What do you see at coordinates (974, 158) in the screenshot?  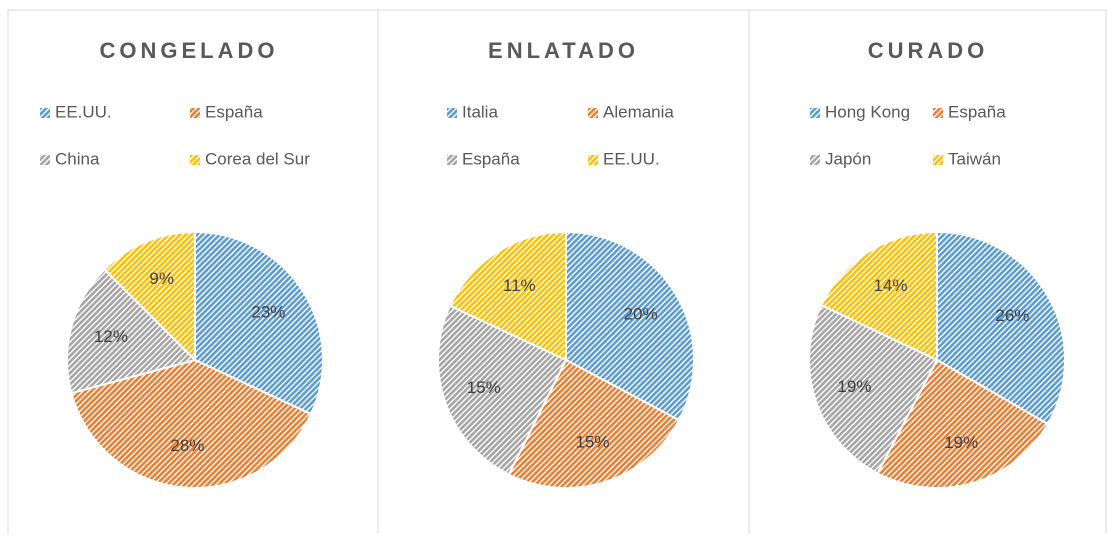 I see `legend-label: Taiwán` at bounding box center [974, 158].